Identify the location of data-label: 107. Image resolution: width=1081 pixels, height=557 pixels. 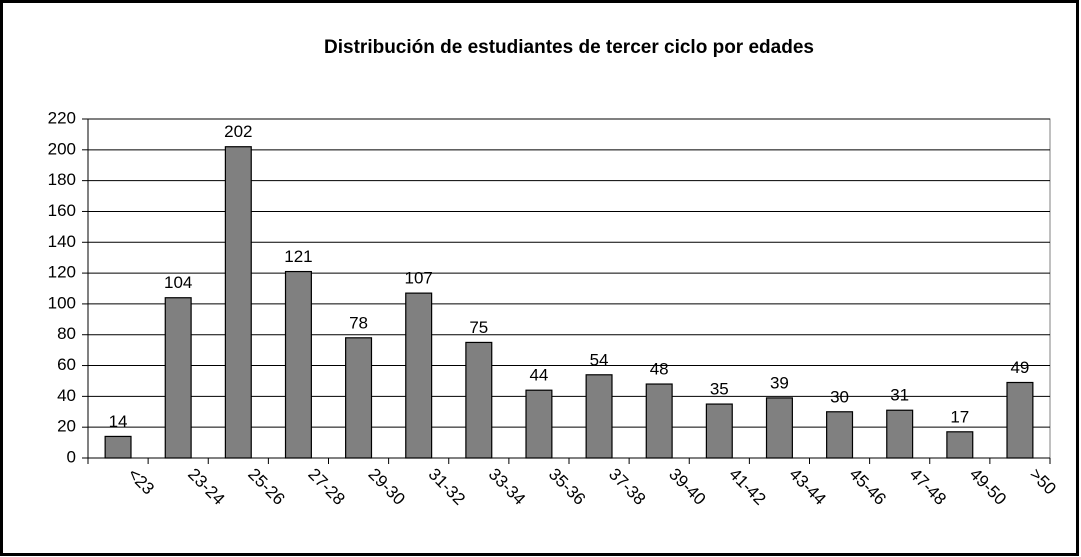
(419, 278).